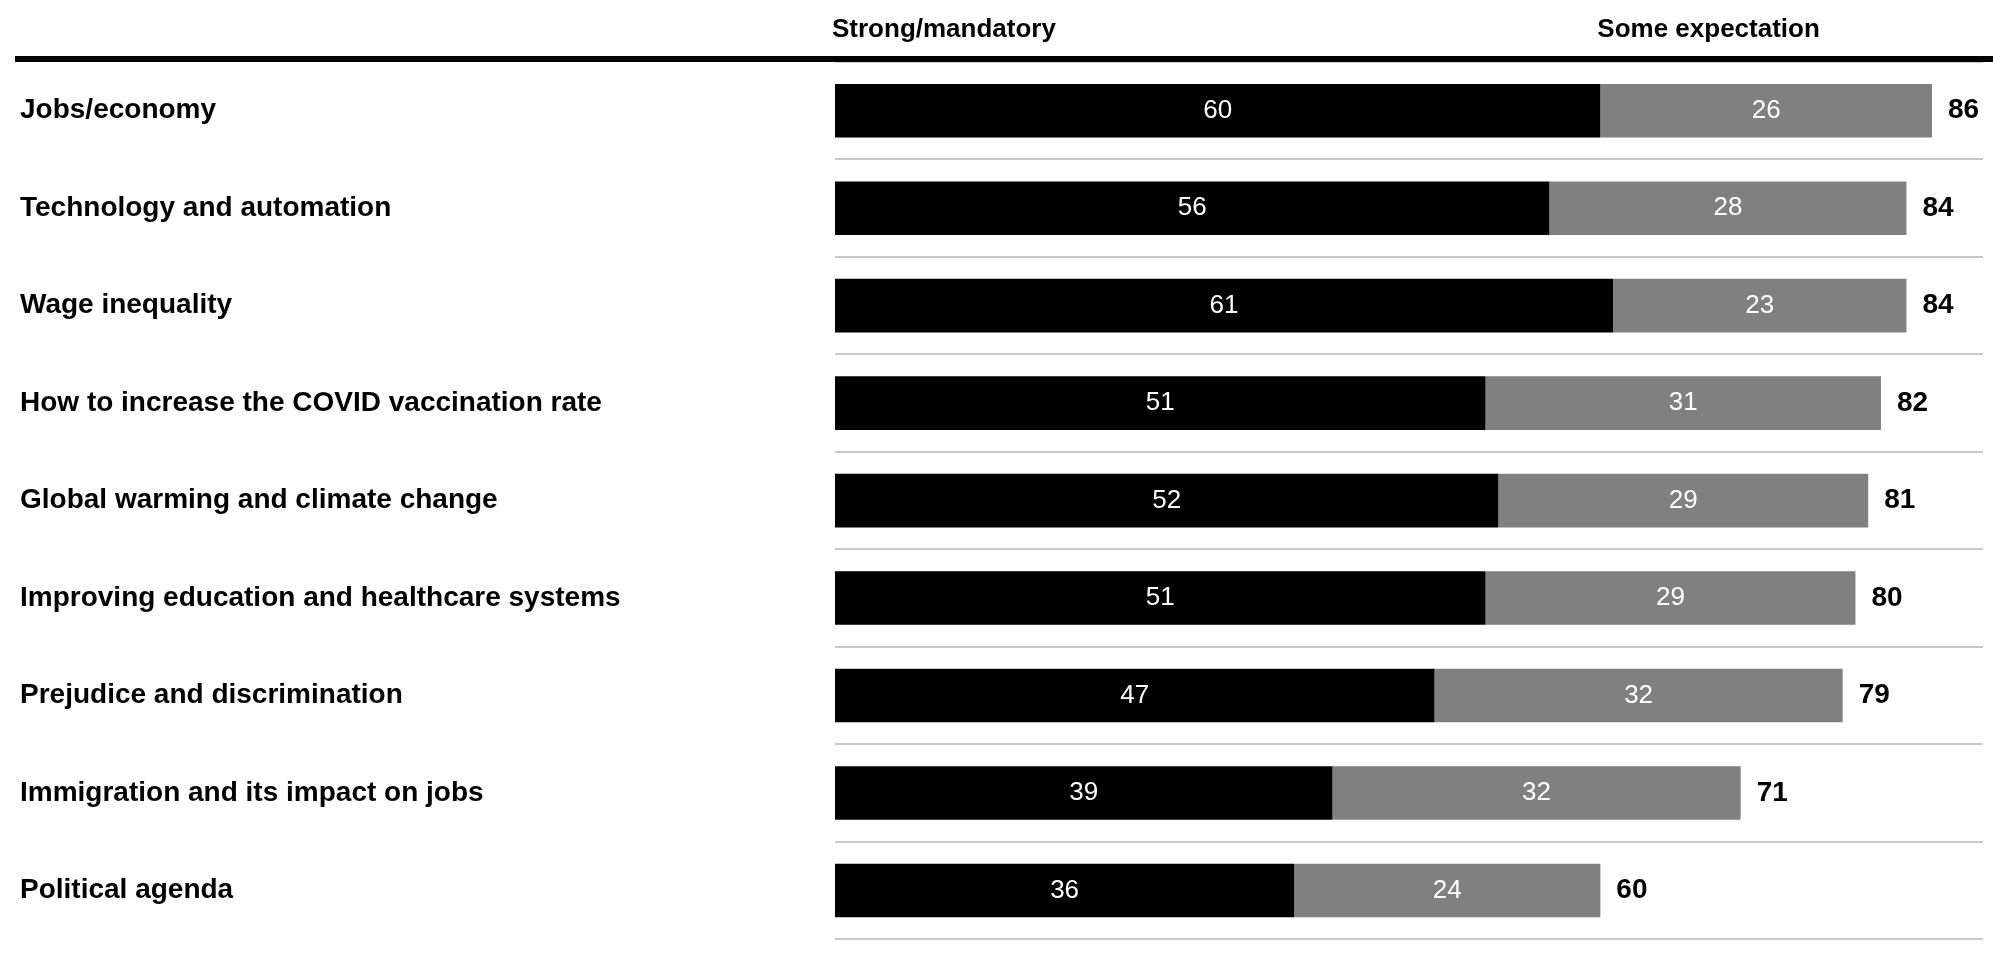  I want to click on data-label: 36, so click(1065, 888).